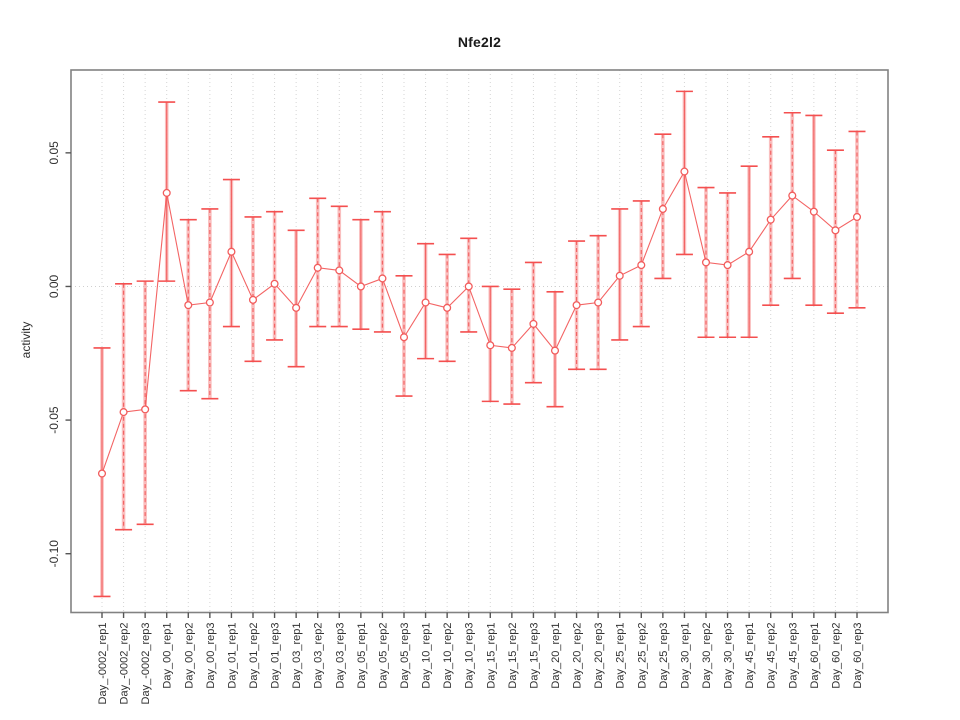  Describe the element at coordinates (534, 656) in the screenshot. I see `x-tick-label: Day_15_rep3` at that location.